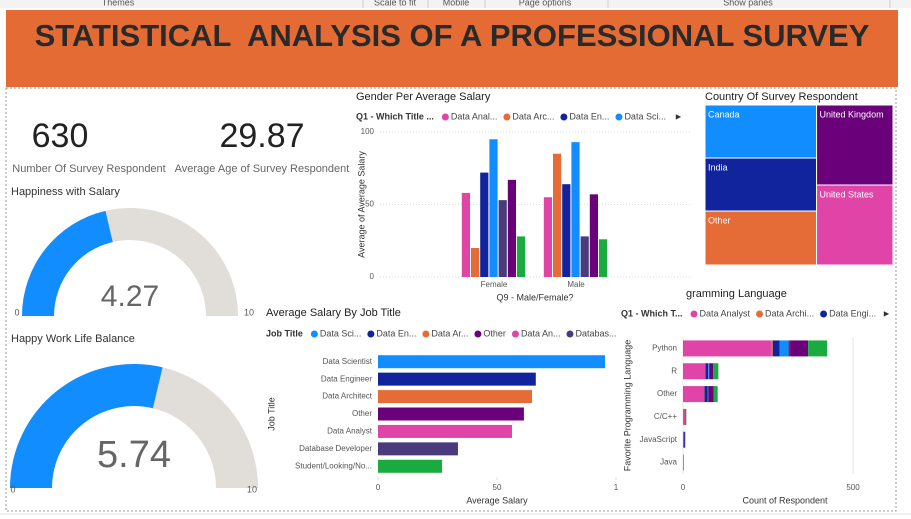 This screenshot has width=911, height=519. Describe the element at coordinates (395, 3) in the screenshot. I see `toolbar-item: Scale to fit` at that location.